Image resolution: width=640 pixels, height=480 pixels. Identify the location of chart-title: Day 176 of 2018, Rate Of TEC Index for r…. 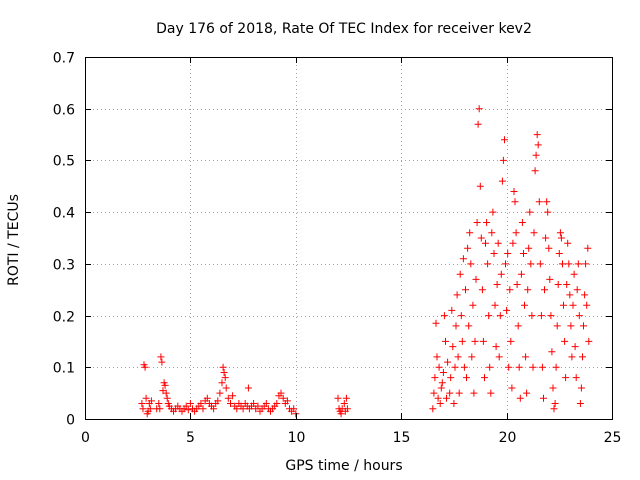
(344, 29).